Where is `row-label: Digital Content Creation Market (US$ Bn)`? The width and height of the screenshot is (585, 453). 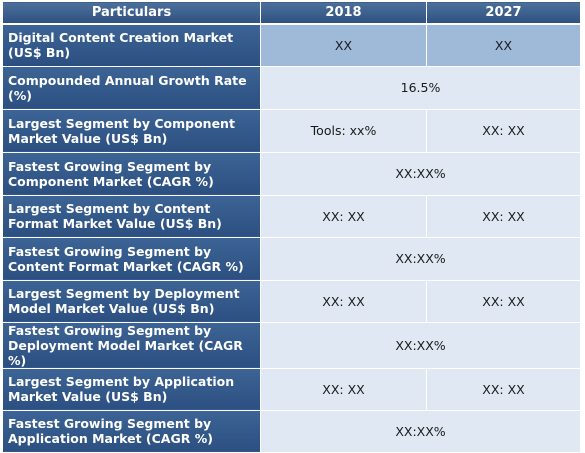 row-label: Digital Content Creation Market (US$ Bn) is located at coordinates (131, 45).